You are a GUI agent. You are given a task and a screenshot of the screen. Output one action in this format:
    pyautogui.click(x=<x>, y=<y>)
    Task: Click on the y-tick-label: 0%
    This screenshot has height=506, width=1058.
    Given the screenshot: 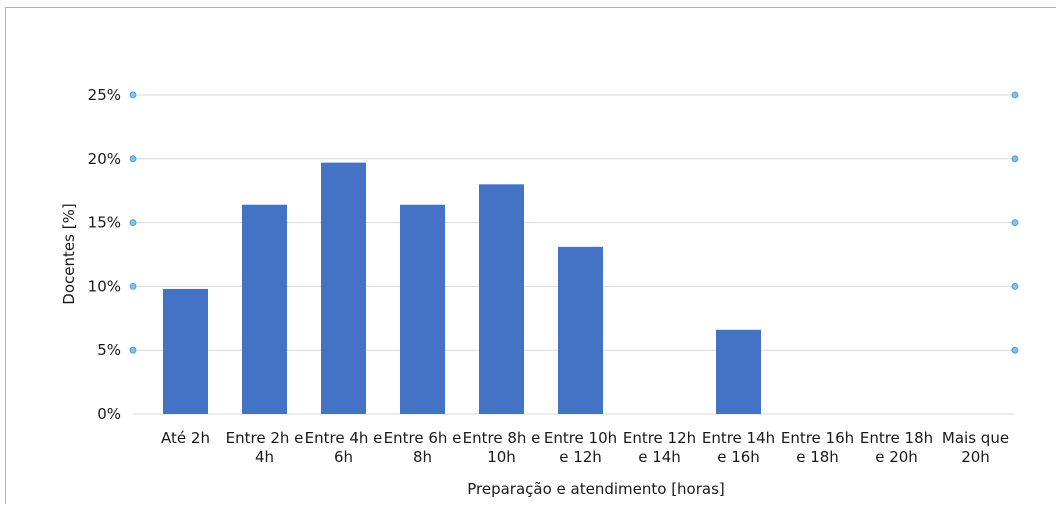 What is the action you would take?
    pyautogui.click(x=109, y=414)
    